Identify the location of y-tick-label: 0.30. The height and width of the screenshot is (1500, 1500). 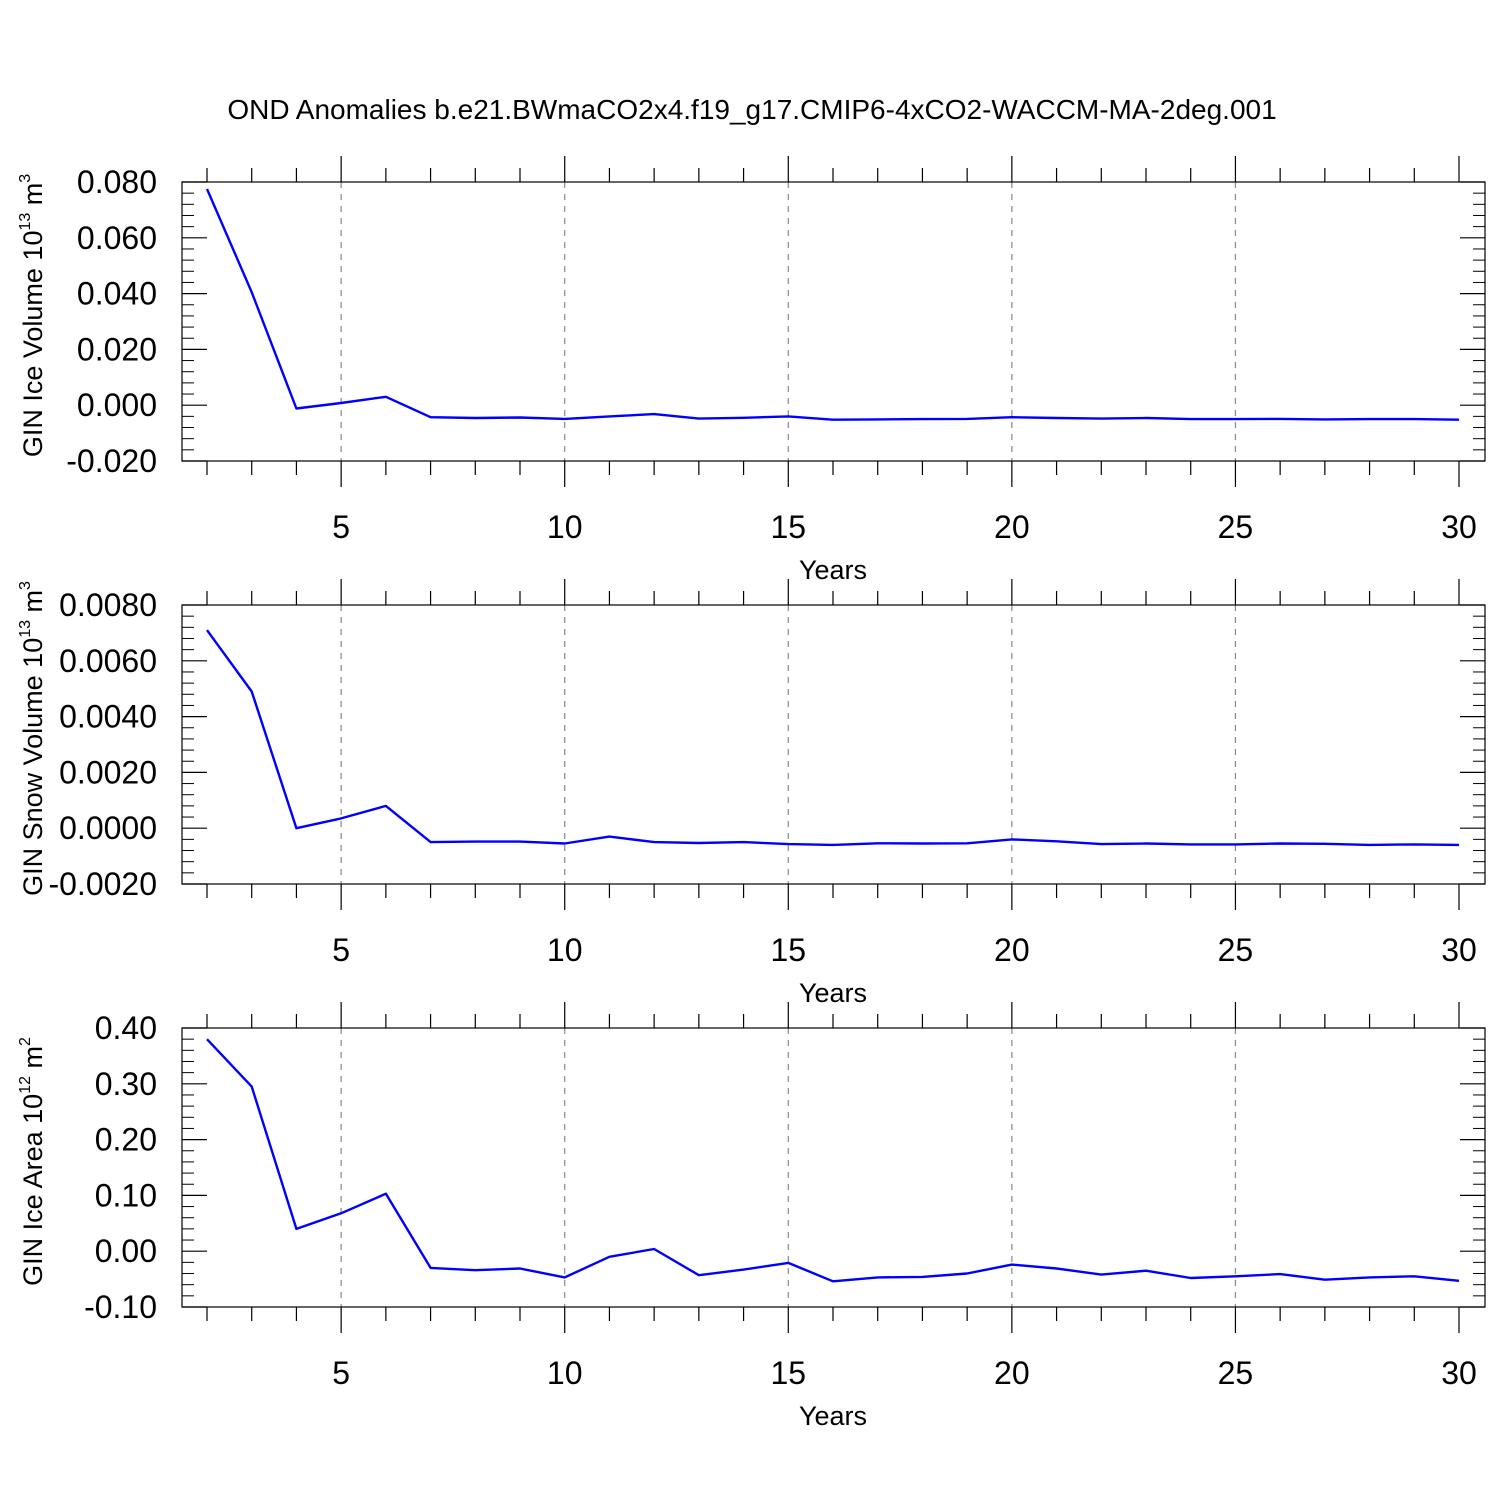
(126, 1084).